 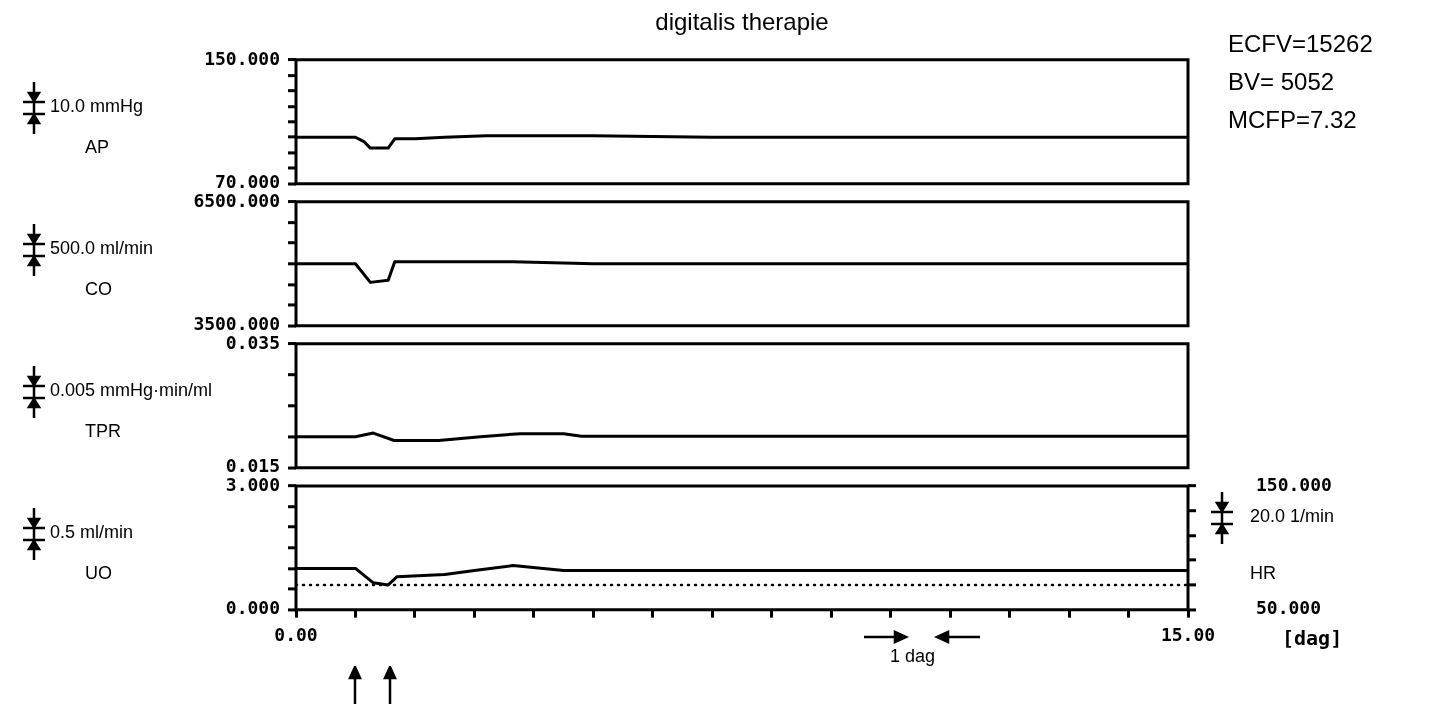 I want to click on y-axis-title: TPR, so click(x=103, y=431).